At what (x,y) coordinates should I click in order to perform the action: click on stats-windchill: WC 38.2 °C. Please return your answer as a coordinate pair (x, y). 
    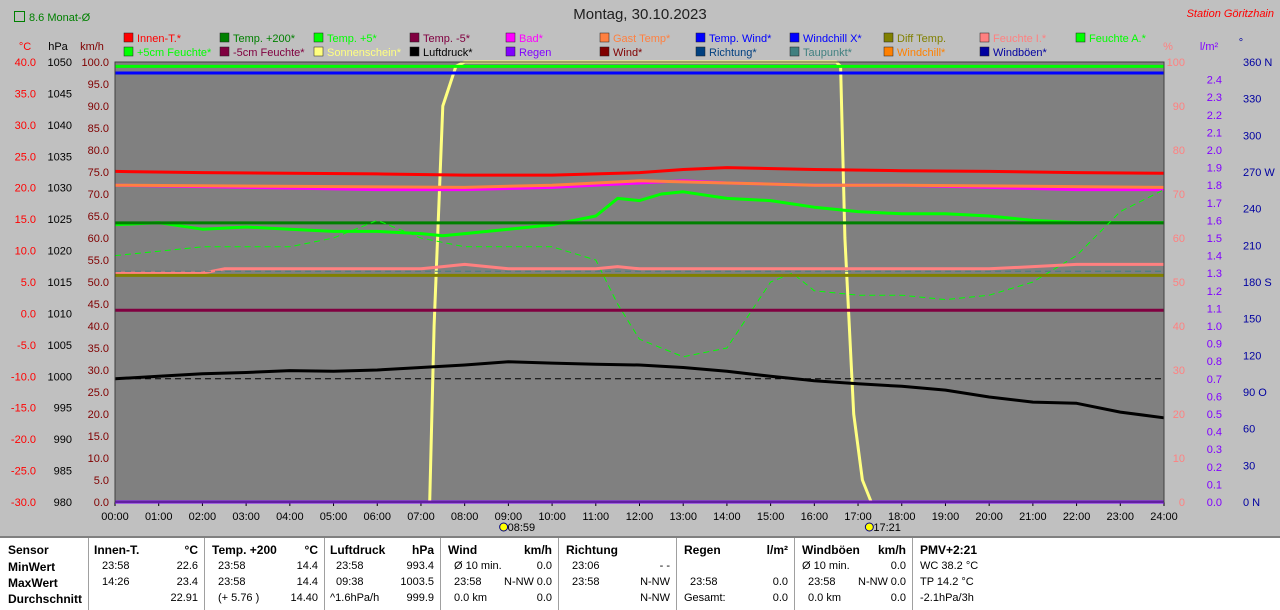
    Looking at the image, I should click on (949, 566).